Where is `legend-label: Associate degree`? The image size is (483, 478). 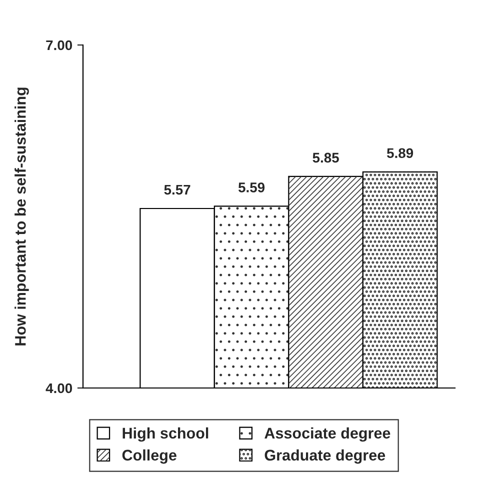
legend-label: Associate degree is located at coordinates (327, 434).